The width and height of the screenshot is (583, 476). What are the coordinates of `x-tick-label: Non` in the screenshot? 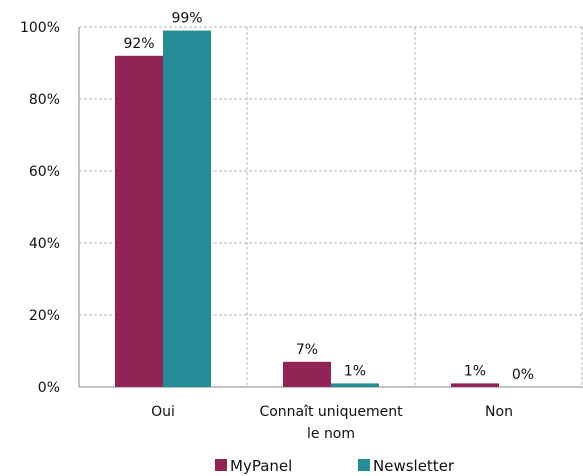 It's located at (499, 412).